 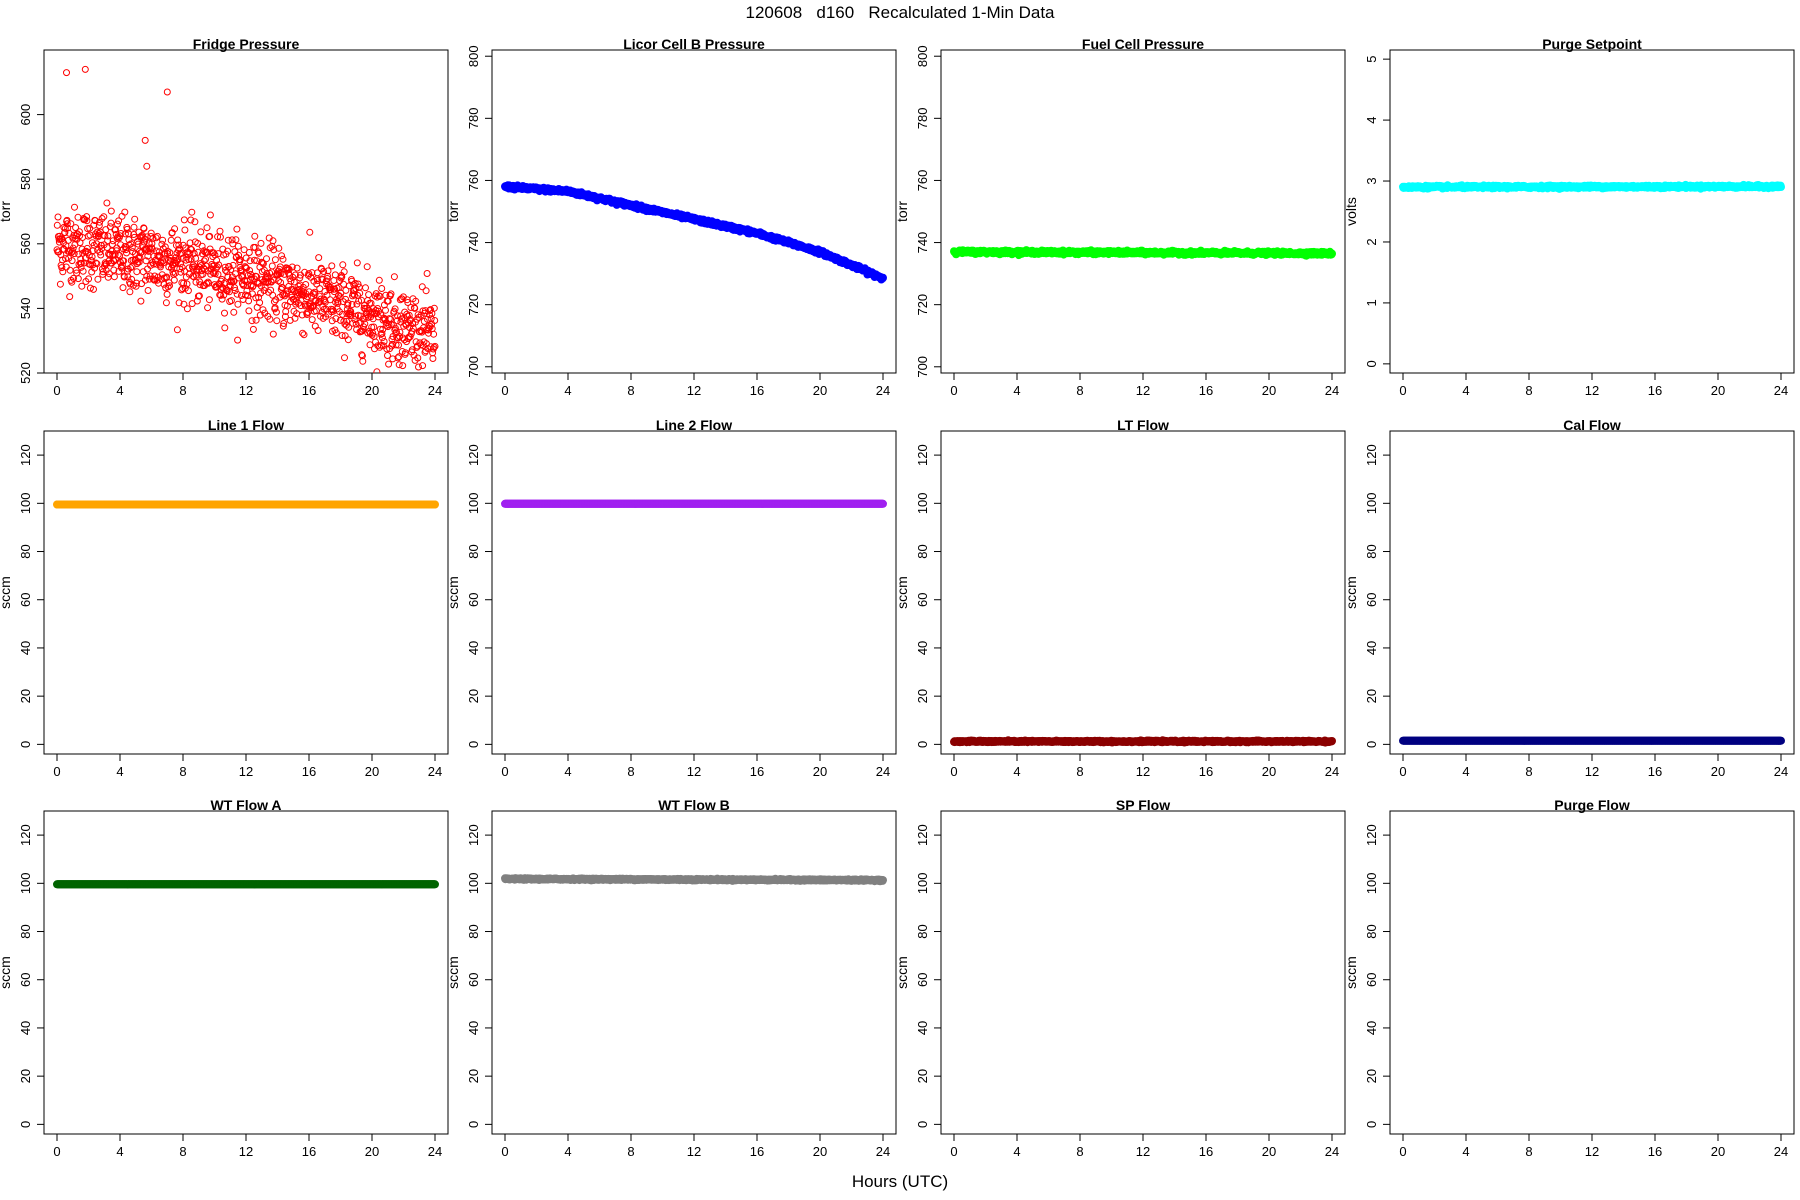 I want to click on y-tick-label: 80, so click(x=473, y=551).